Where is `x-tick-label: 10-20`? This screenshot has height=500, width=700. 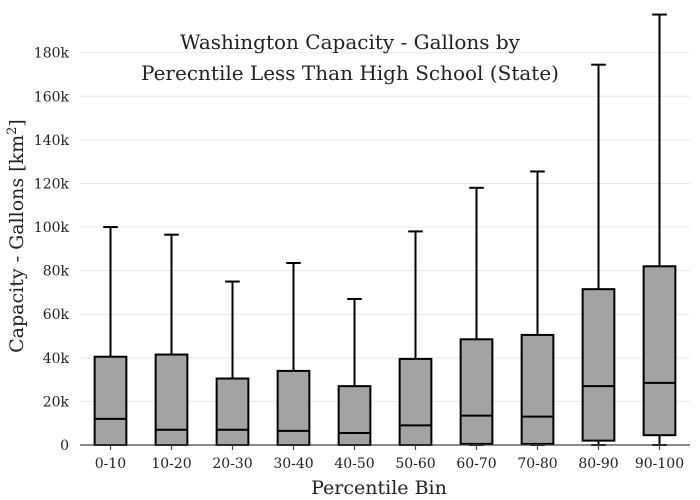 x-tick-label: 10-20 is located at coordinates (171, 464).